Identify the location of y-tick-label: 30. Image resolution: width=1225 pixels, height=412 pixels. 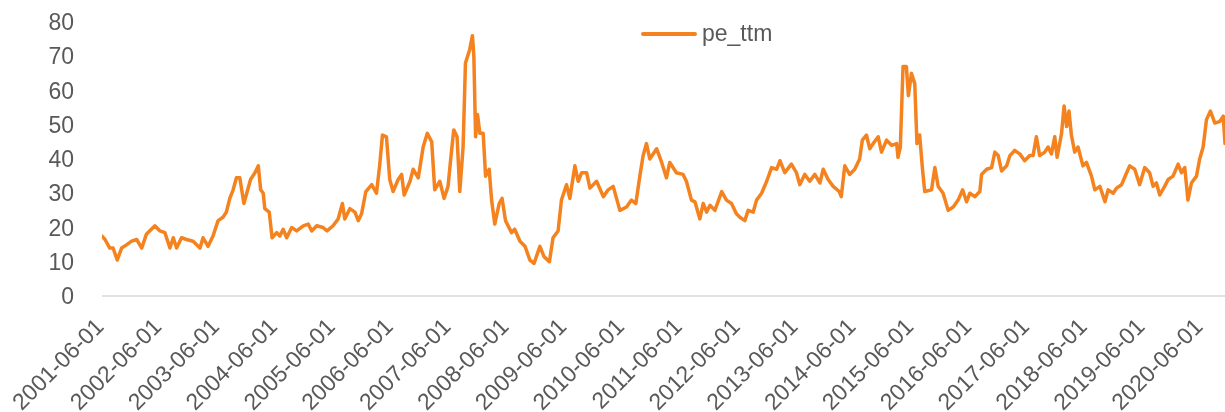
(61, 193).